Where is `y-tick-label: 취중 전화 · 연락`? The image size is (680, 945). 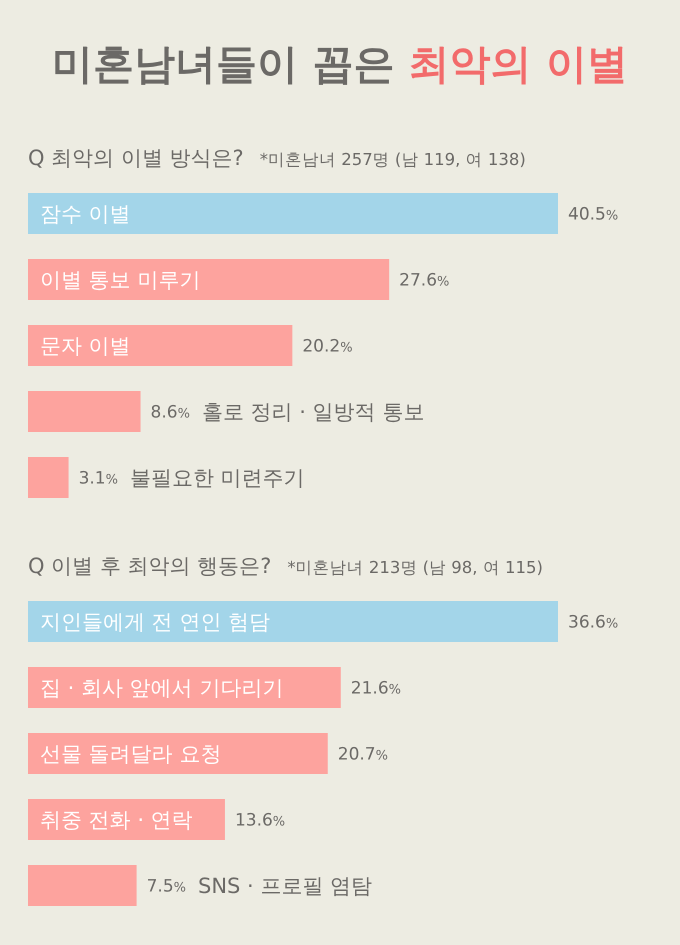 y-tick-label: 취중 전화 · 연락 is located at coordinates (116, 820).